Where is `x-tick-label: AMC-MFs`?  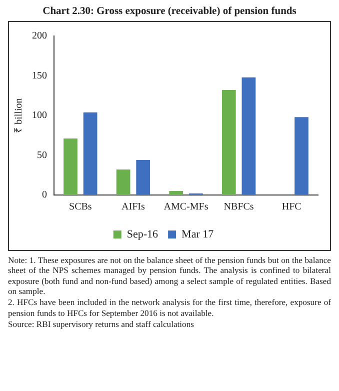 x-tick-label: AMC-MFs is located at coordinates (186, 207).